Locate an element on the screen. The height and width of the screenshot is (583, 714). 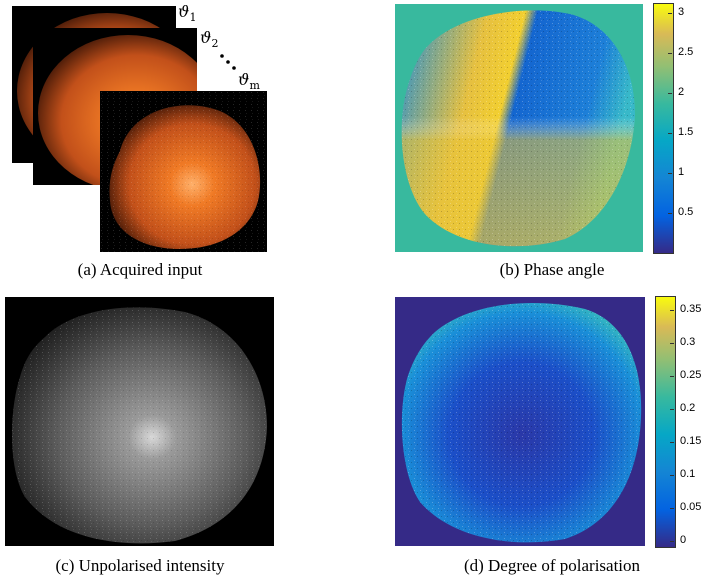
angle-label-1: ϑ1 is located at coordinates (187, 13).